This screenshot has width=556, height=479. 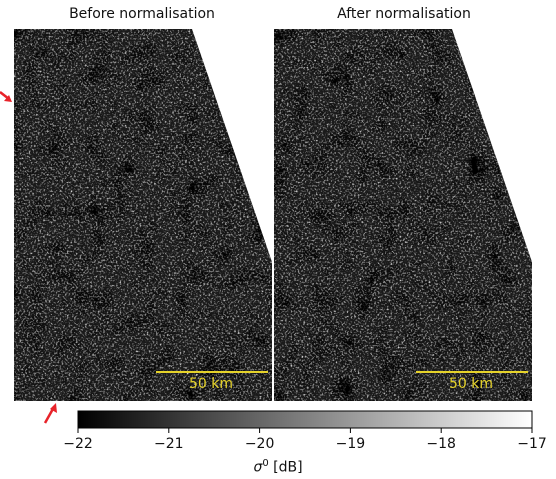 What do you see at coordinates (50, 413) in the screenshot?
I see `red-arrow-bottom-left` at bounding box center [50, 413].